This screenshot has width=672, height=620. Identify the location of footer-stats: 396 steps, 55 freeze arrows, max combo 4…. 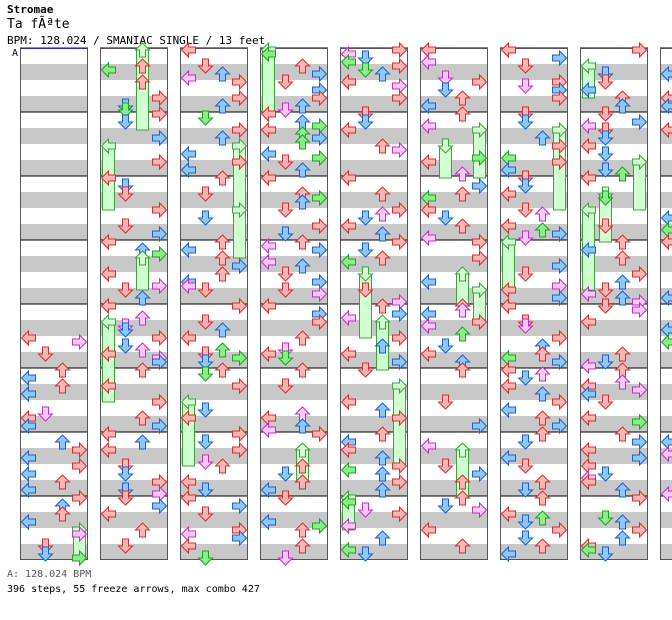
(133, 589).